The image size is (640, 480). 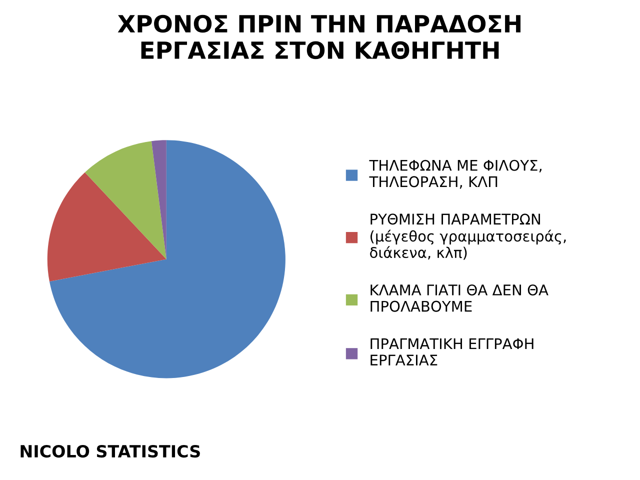 I want to click on chart-title: ΧΡΟΝΟΣ ΠΡΙΝ ΤΗΝ ΠΑΡΑΔΟΣΗ ΕΡΓΑΣΙΑΣ ΣΤΟΝ ΚΑΘΗΓΗΤΗ, so click(x=319, y=37).